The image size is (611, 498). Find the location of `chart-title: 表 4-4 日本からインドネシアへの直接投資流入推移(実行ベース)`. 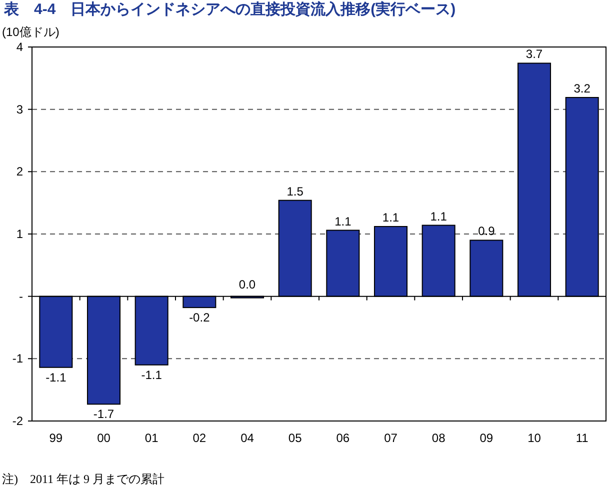

chart-title: 表 4-4 日本からインドネシアへの直接投資流入推移(実行ベース) is located at coordinates (229, 9).